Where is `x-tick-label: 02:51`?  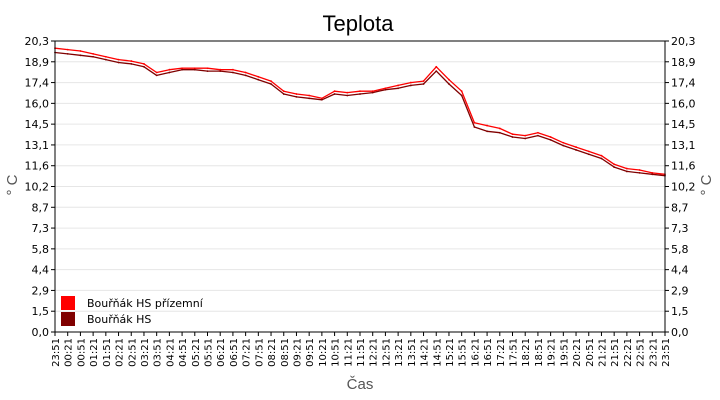
x-tick-label: 02:51 is located at coordinates (132, 352).